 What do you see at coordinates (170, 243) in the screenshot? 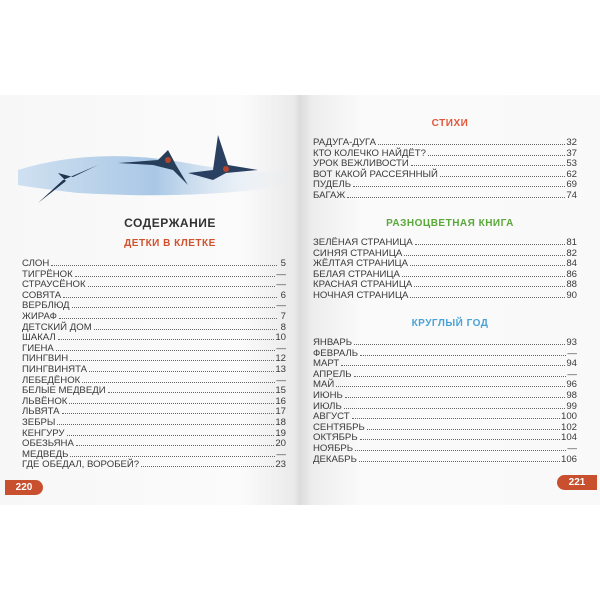
I see `section-title: ДЕТКИ В КЛЕТКЕ` at bounding box center [170, 243].